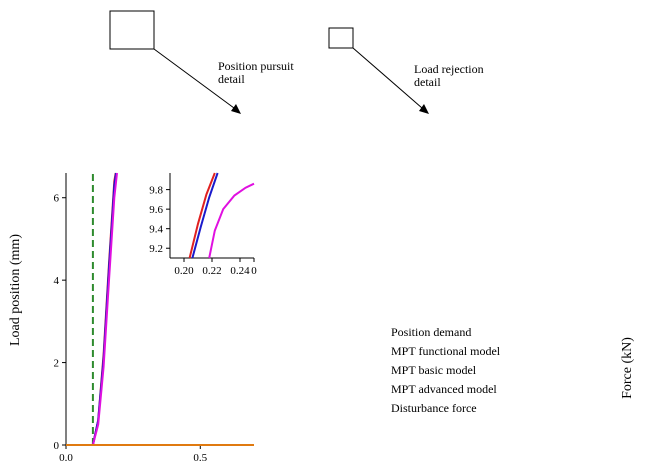 The image size is (648, 474). Describe the element at coordinates (200, 458) in the screenshot. I see `x-tick-label: 0.5` at that location.